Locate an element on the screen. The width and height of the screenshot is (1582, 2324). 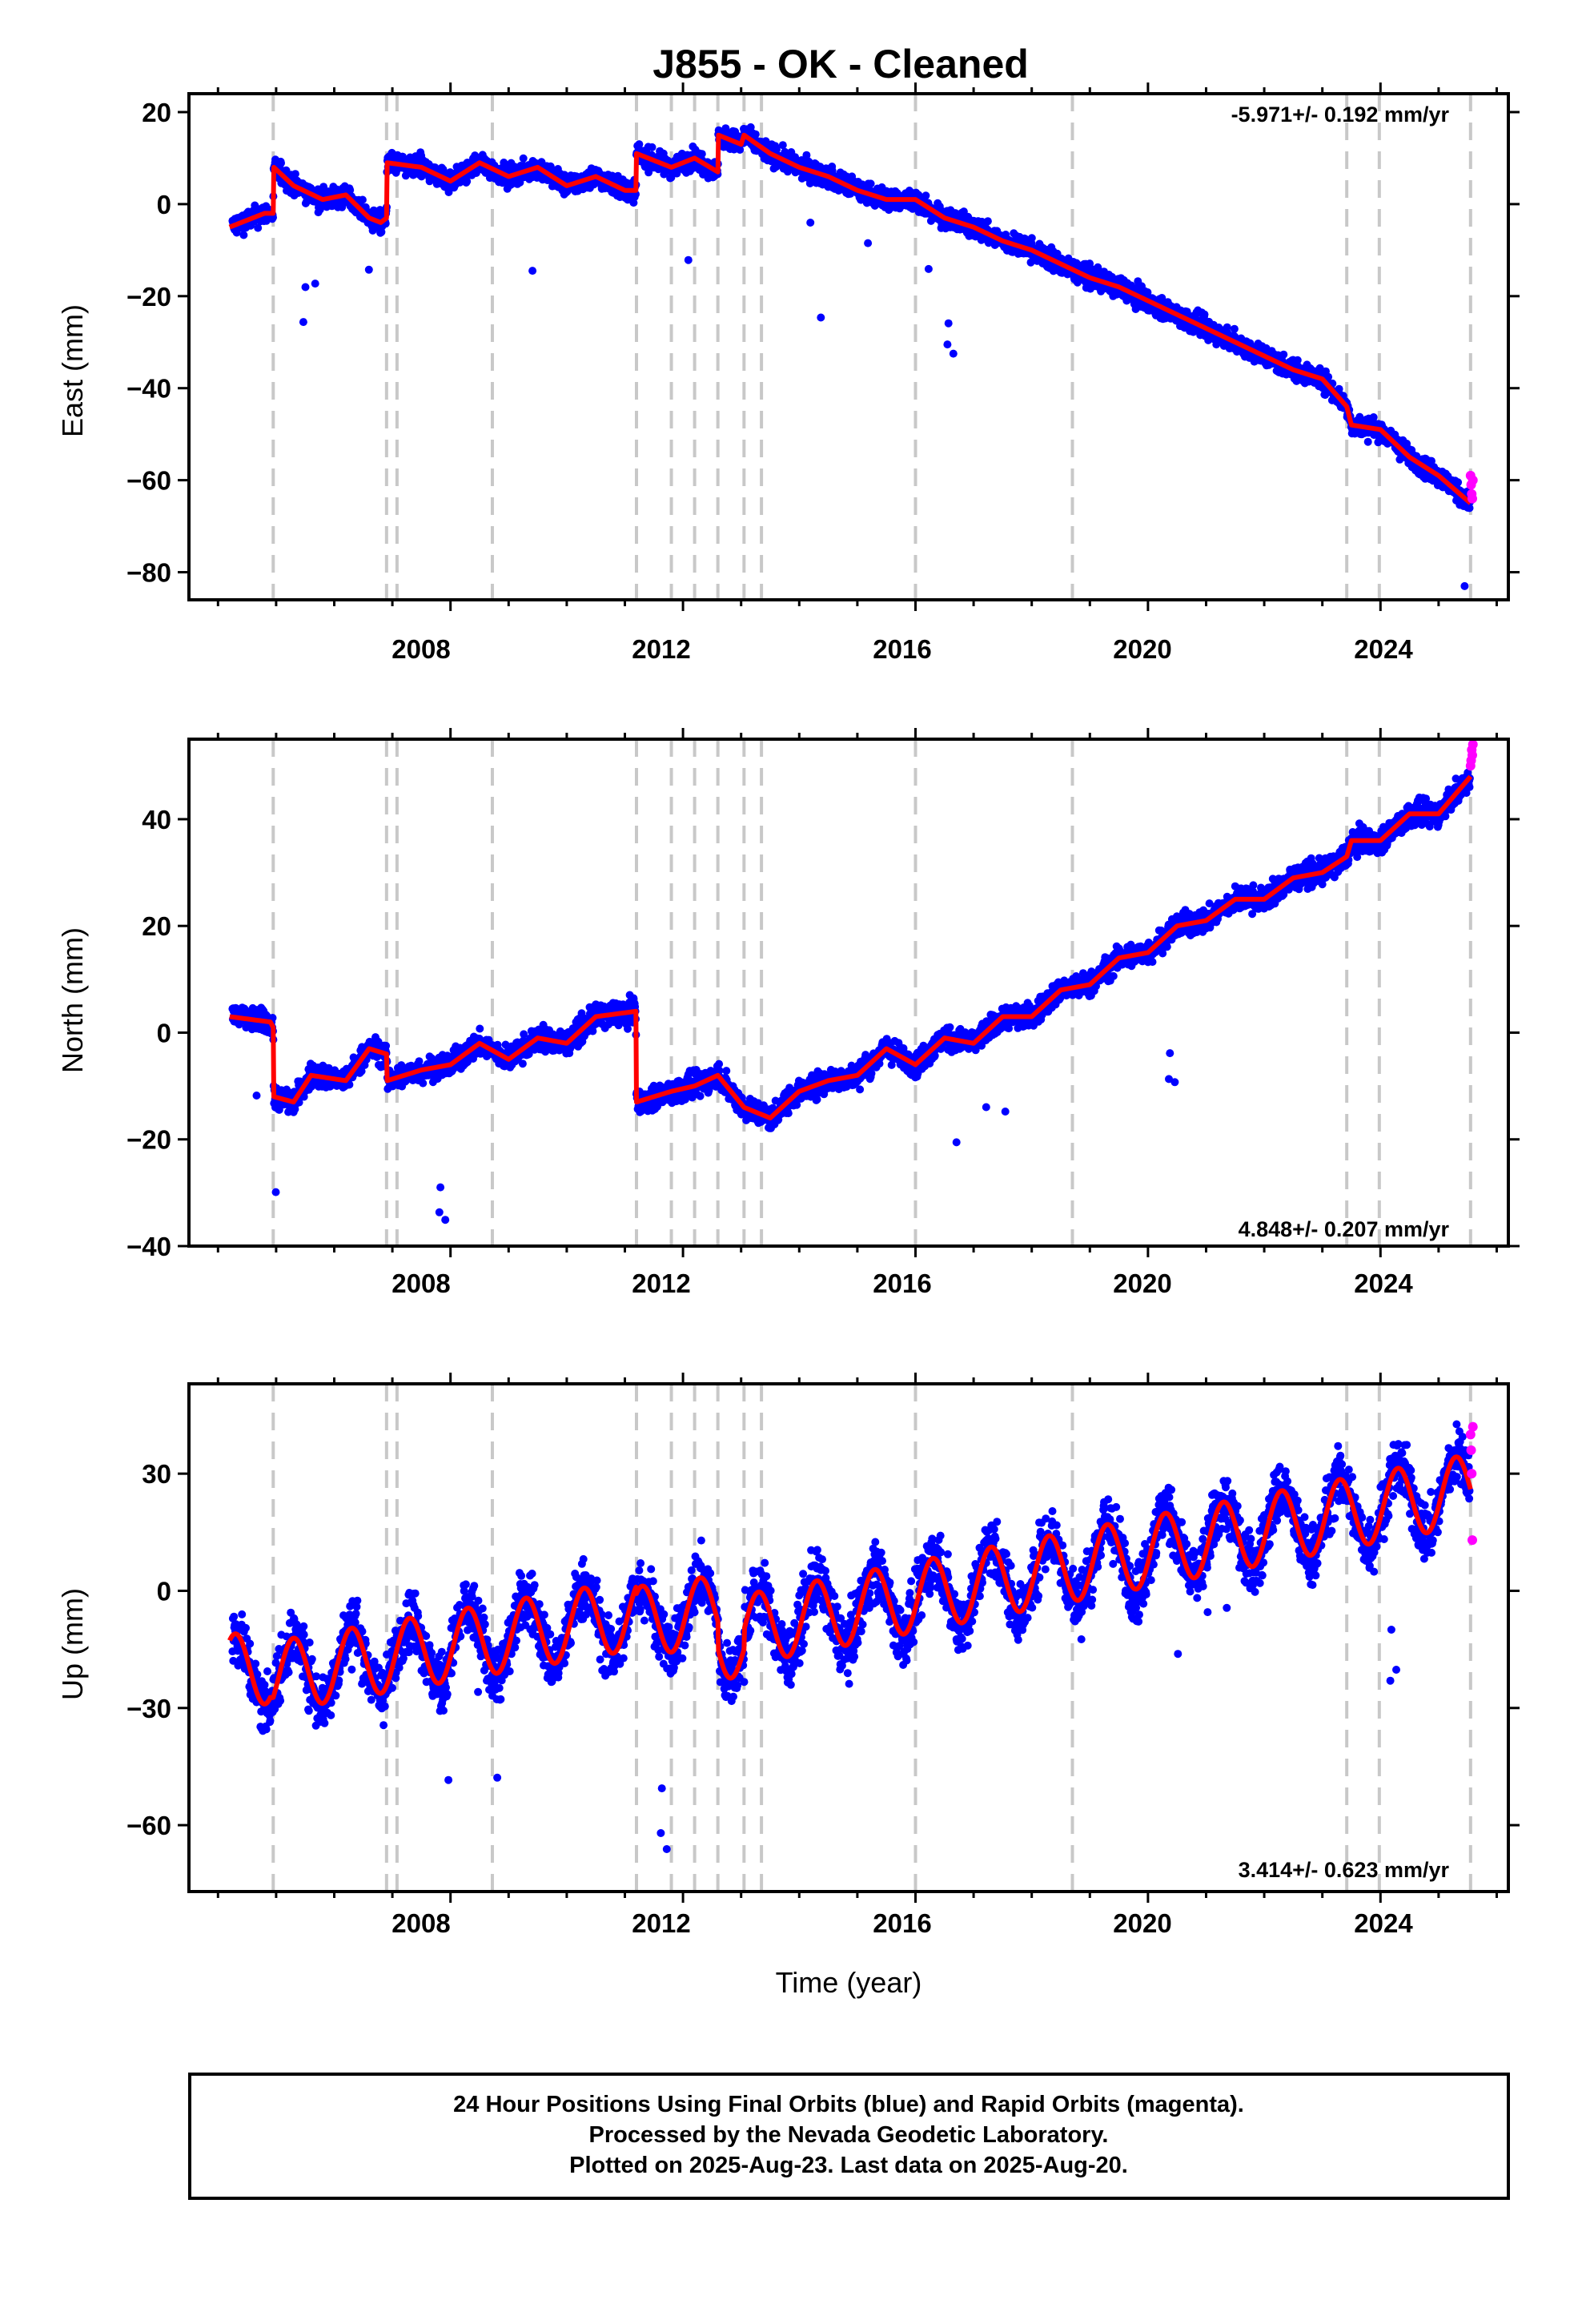
north-x-tick-labels: 2008 2012 2016 2020 2024 is located at coordinates (902, 1283).